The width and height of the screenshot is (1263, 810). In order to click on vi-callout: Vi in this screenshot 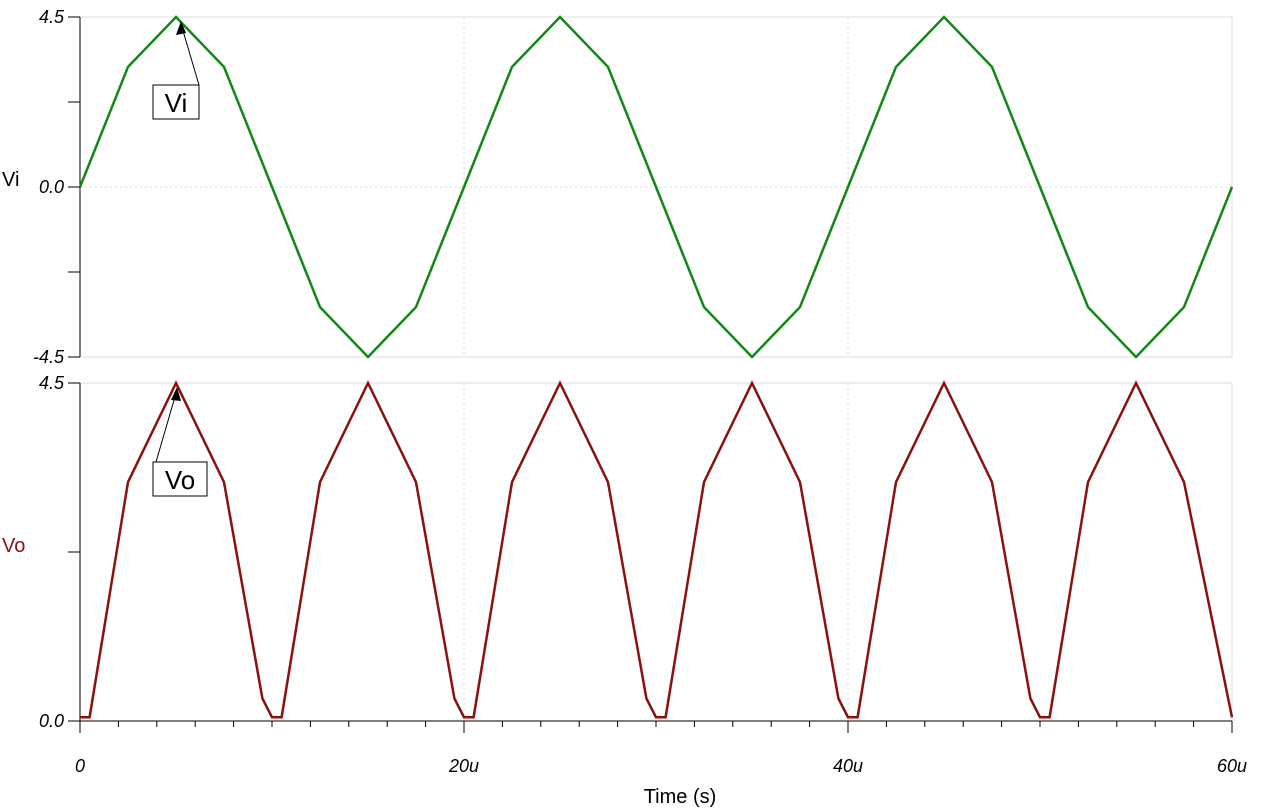, I will do `click(176, 70)`.